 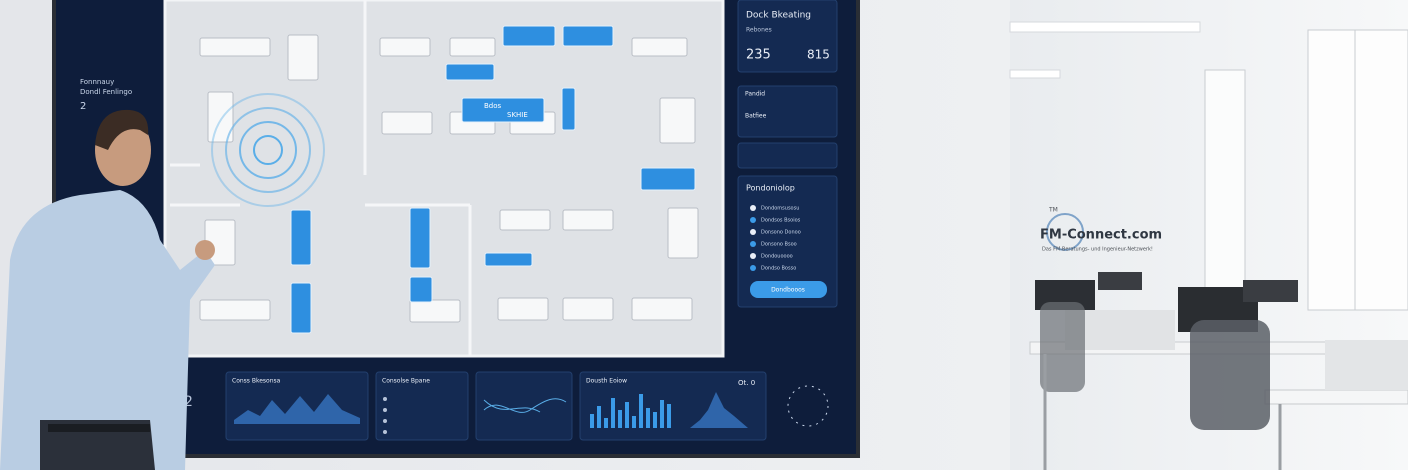 I want to click on left-panel-title: Fonnnauy, so click(x=97, y=82).